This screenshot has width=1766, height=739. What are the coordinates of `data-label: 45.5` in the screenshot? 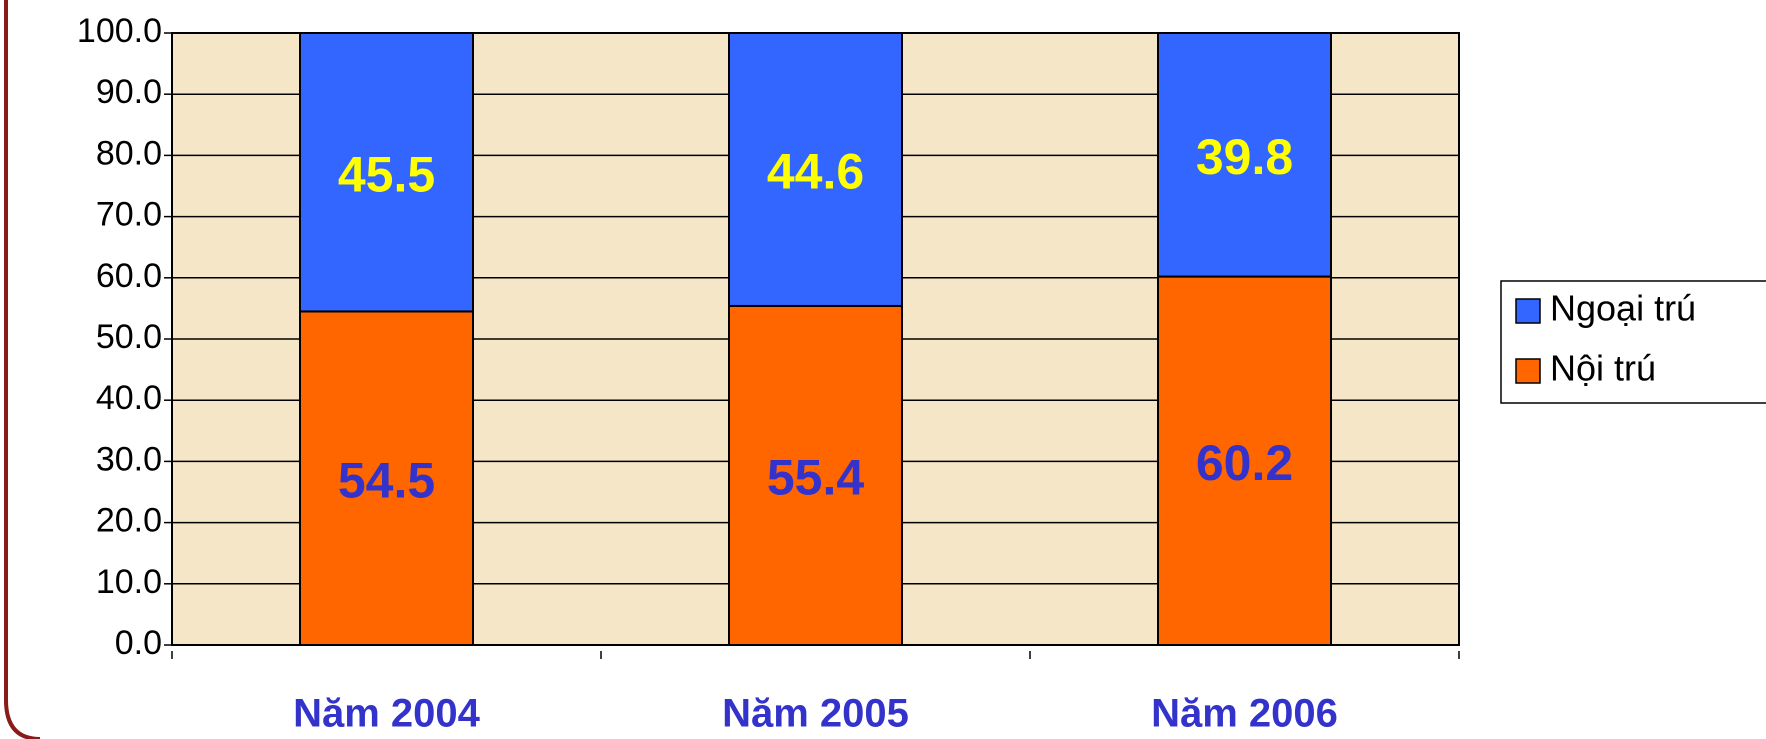 It's located at (386, 174).